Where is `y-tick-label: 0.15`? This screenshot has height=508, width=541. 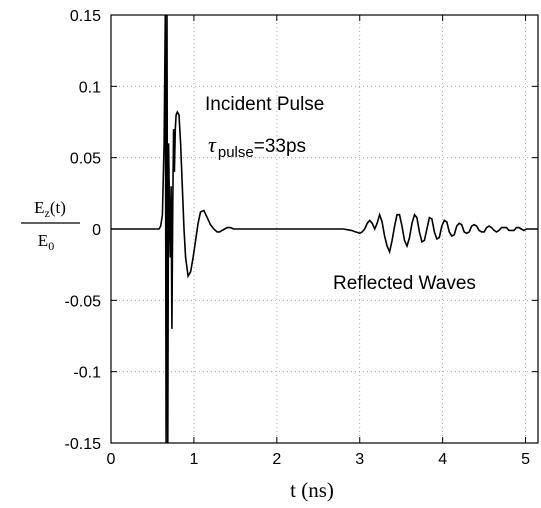
y-tick-label: 0.15 is located at coordinates (85, 16).